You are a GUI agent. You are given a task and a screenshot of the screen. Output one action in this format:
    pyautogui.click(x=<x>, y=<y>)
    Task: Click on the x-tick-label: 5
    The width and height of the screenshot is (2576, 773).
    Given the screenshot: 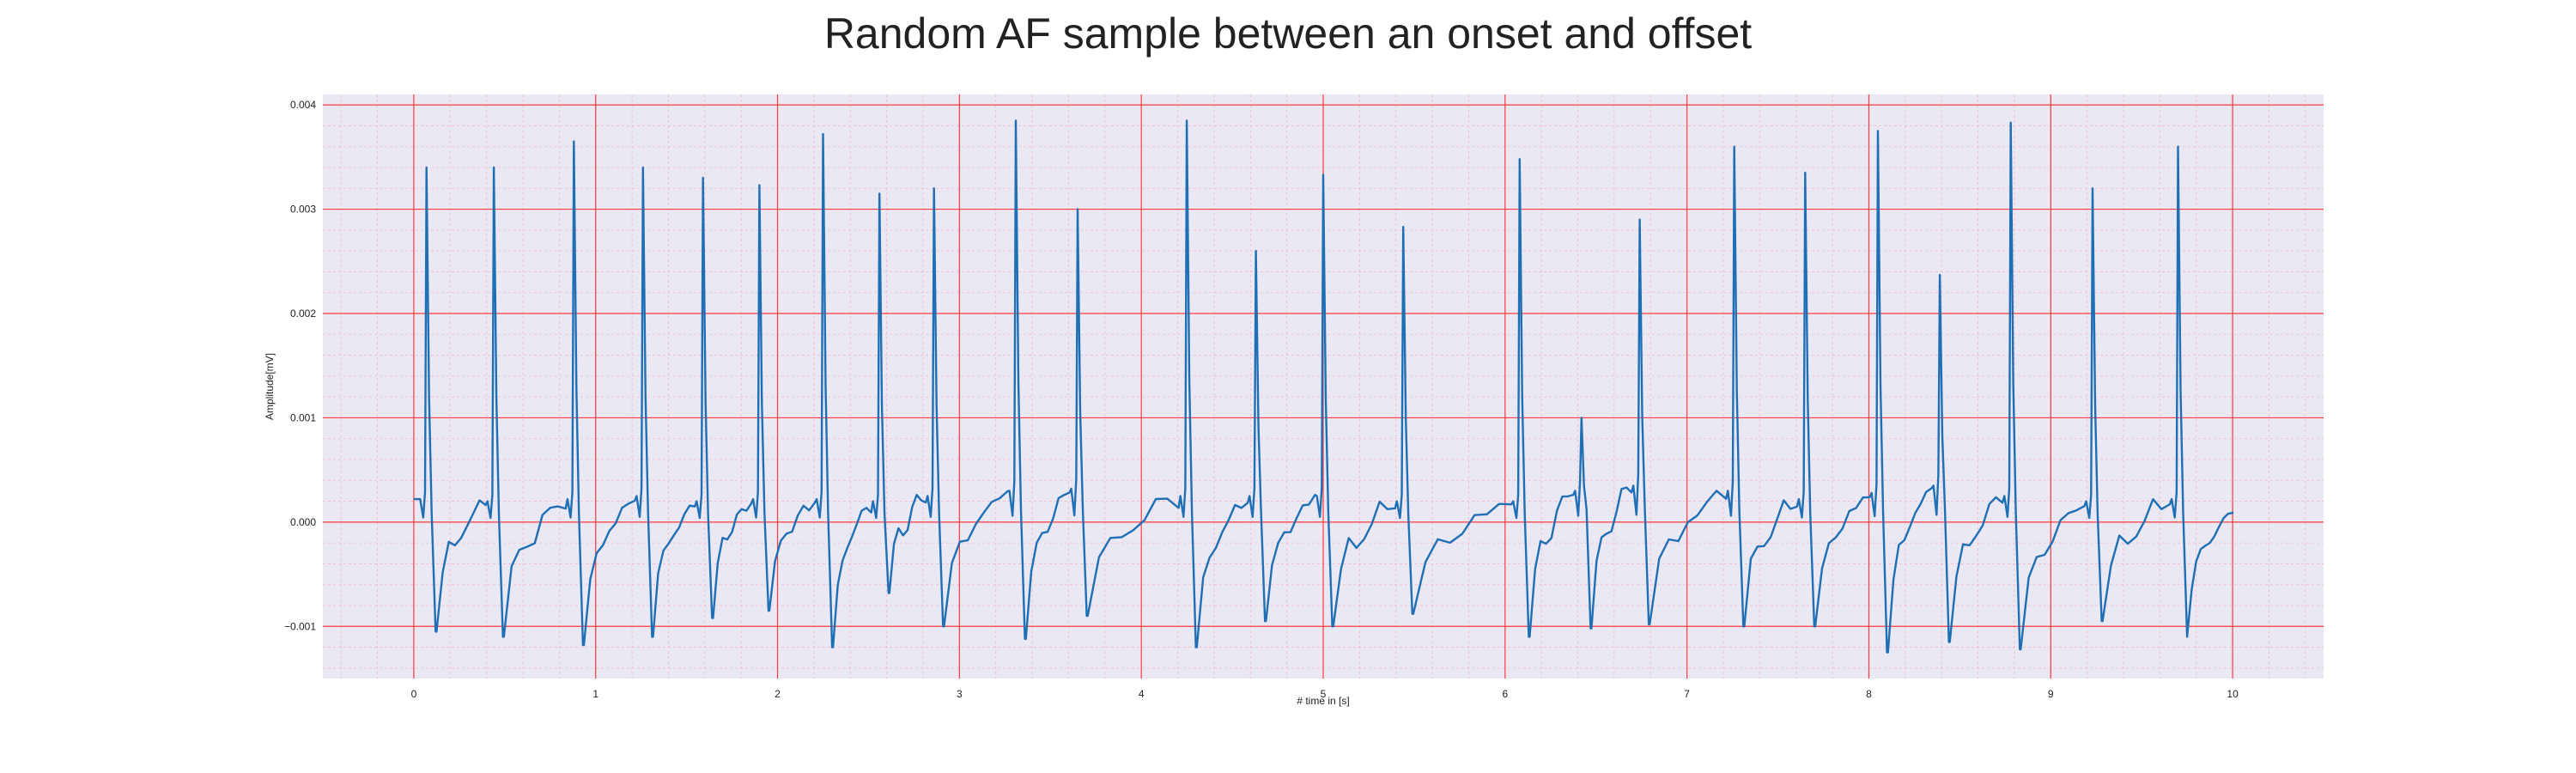 What is the action you would take?
    pyautogui.click(x=1324, y=694)
    